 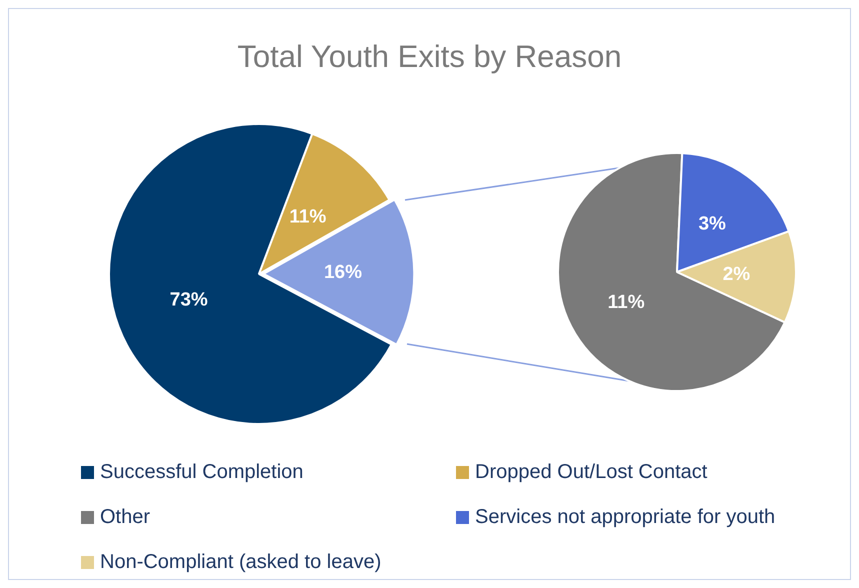 What do you see at coordinates (241, 562) in the screenshot?
I see `legend-label: Non-Compliant (asked to leave)` at bounding box center [241, 562].